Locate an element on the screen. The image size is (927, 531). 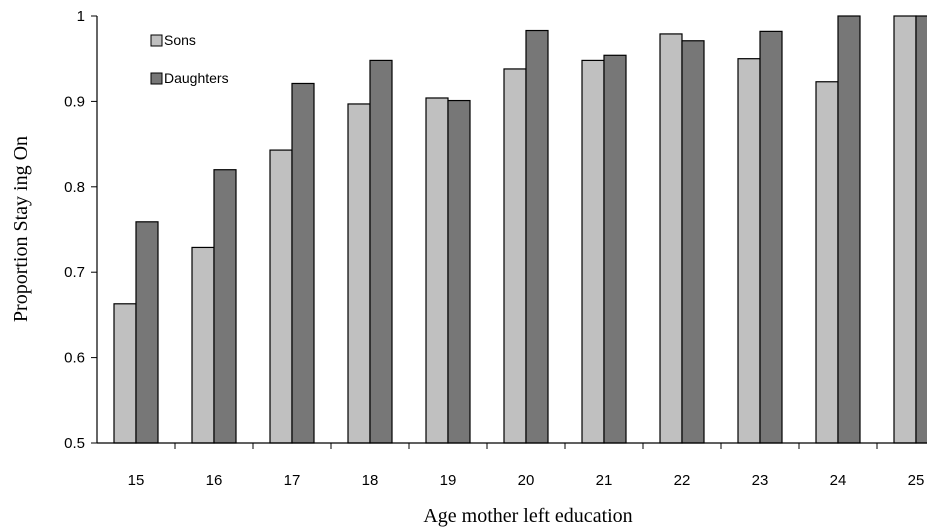
legend: Sons Daughters is located at coordinates (189, 59).